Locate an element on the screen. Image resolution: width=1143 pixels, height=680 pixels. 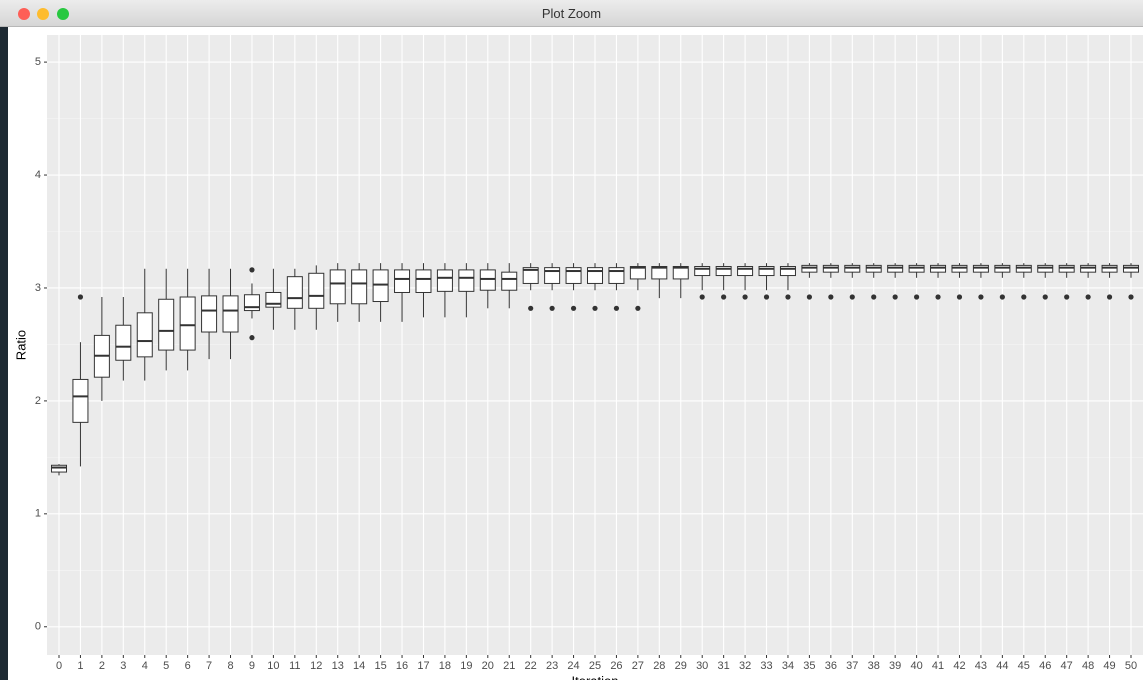
x-tick-label: 48 is located at coordinates (1088, 666).